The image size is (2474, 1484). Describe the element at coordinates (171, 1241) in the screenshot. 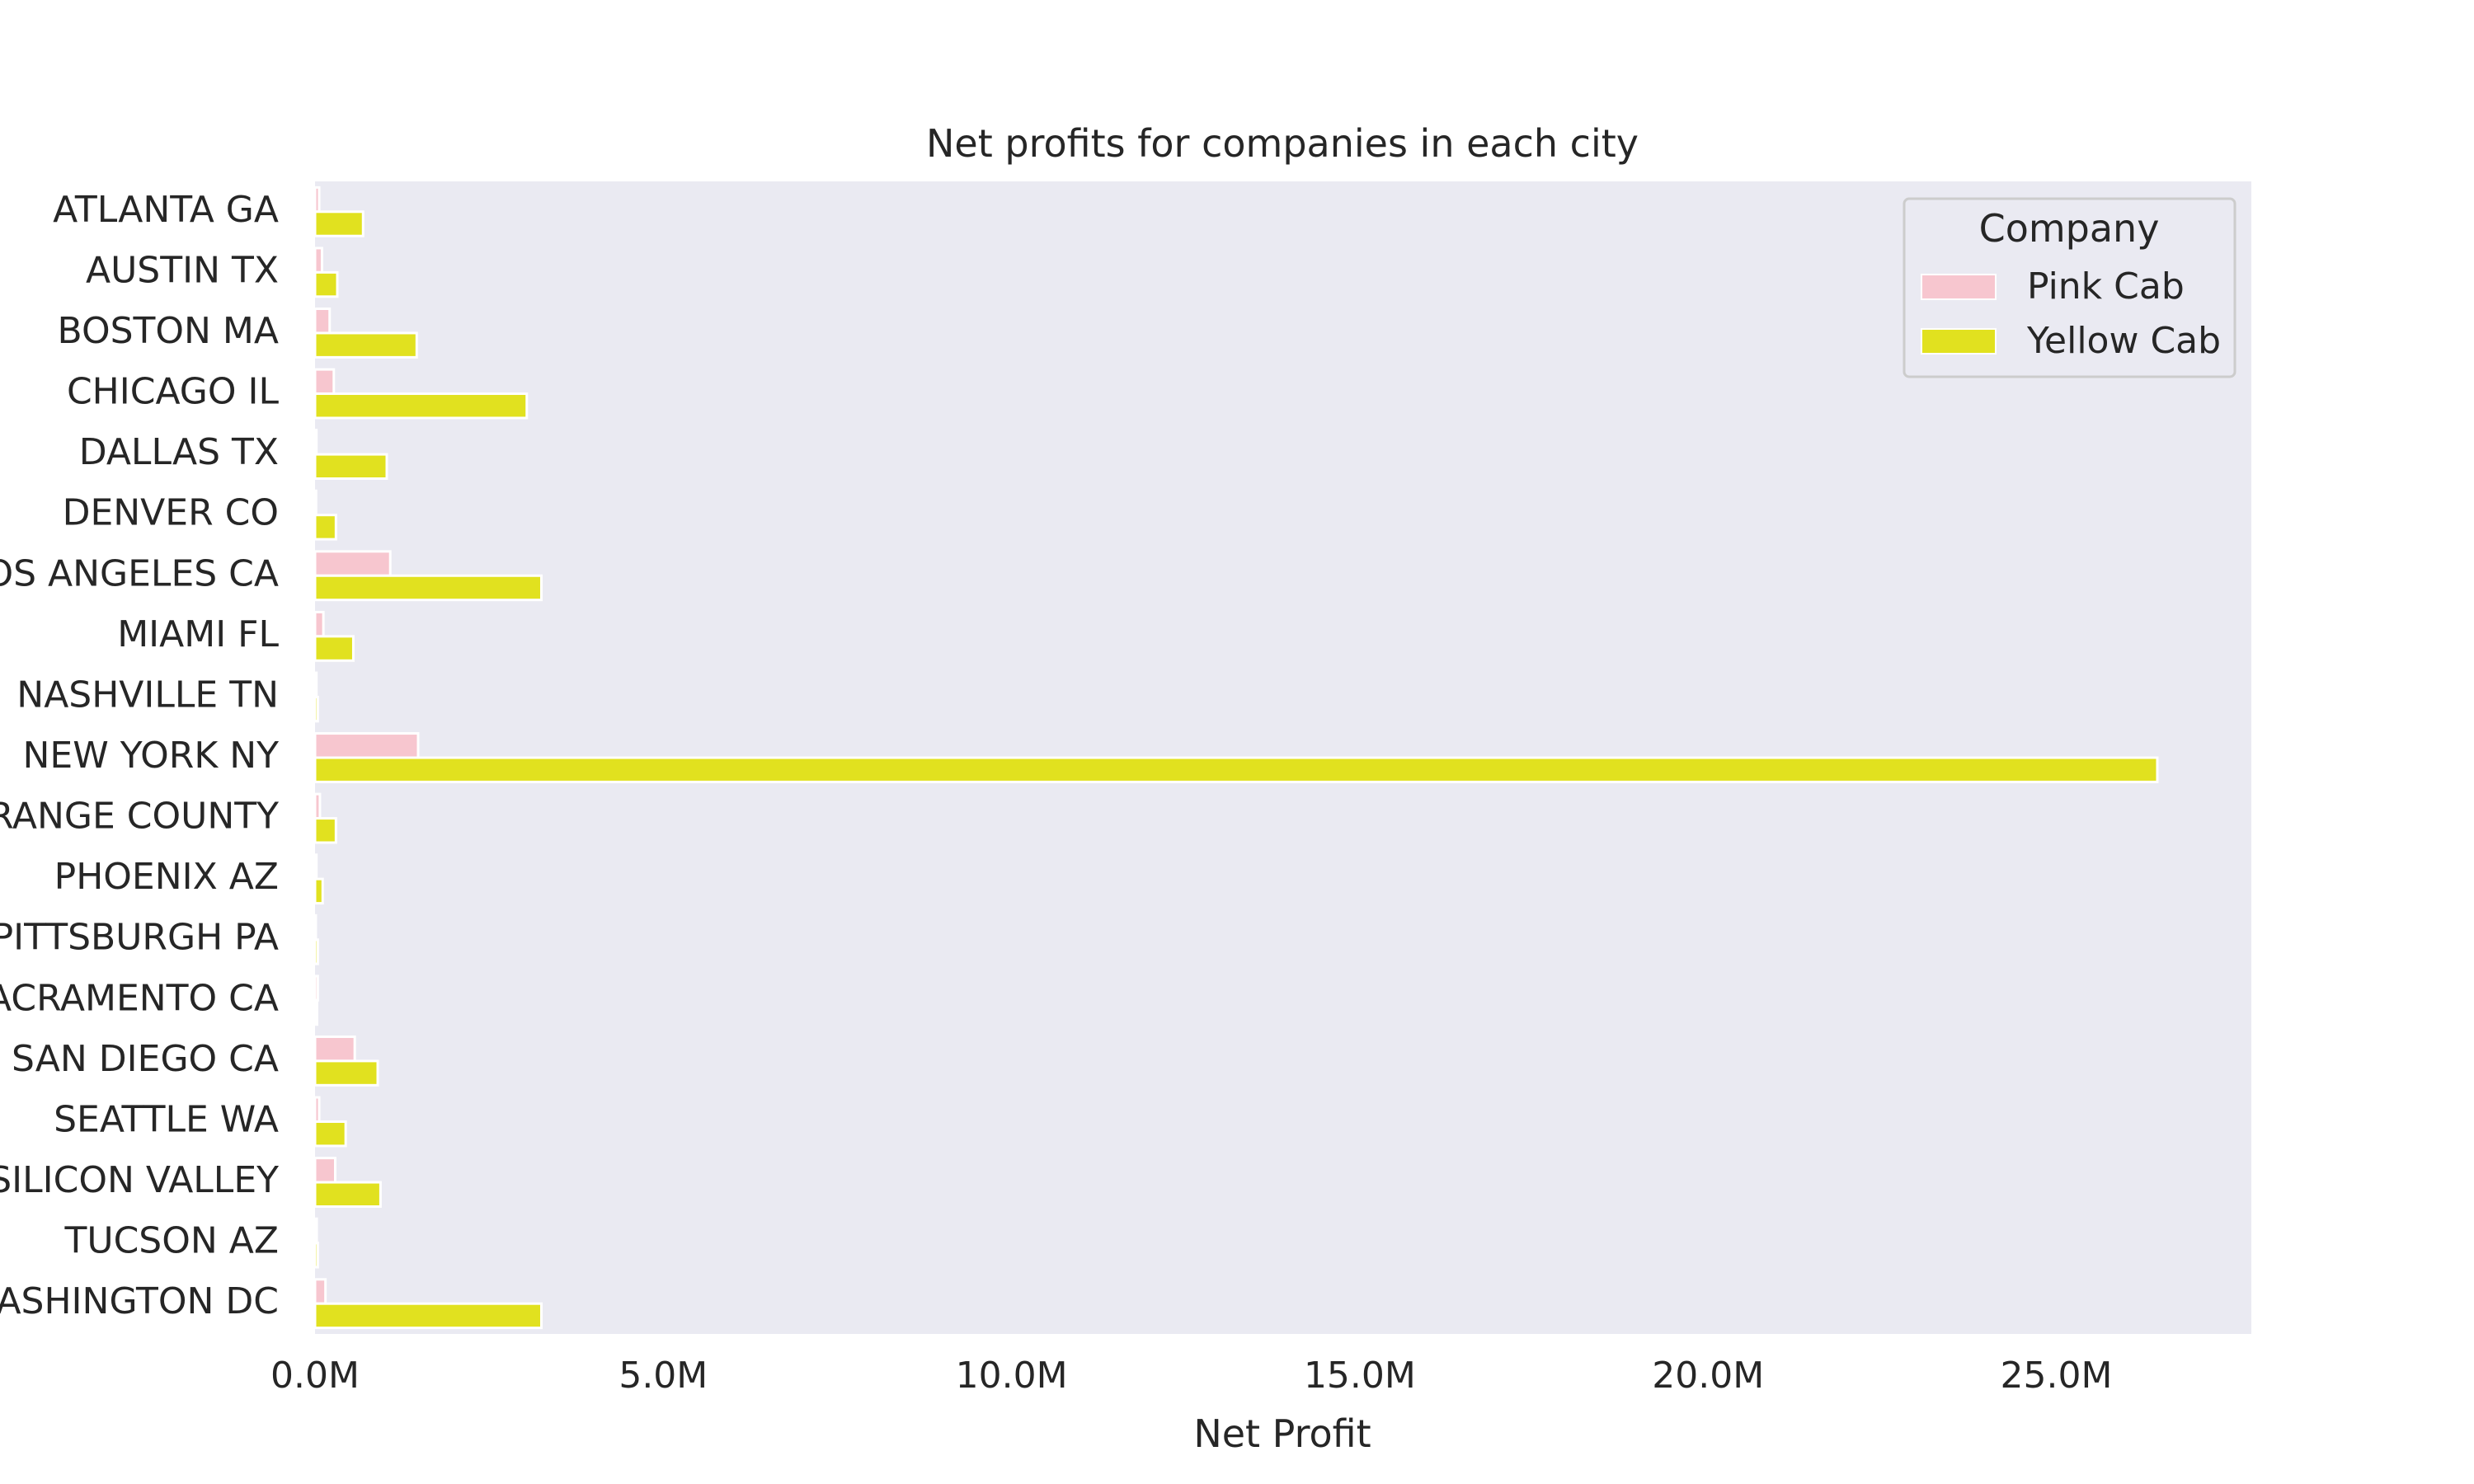

I see `y-tick-label: TUCSON AZ` at that location.